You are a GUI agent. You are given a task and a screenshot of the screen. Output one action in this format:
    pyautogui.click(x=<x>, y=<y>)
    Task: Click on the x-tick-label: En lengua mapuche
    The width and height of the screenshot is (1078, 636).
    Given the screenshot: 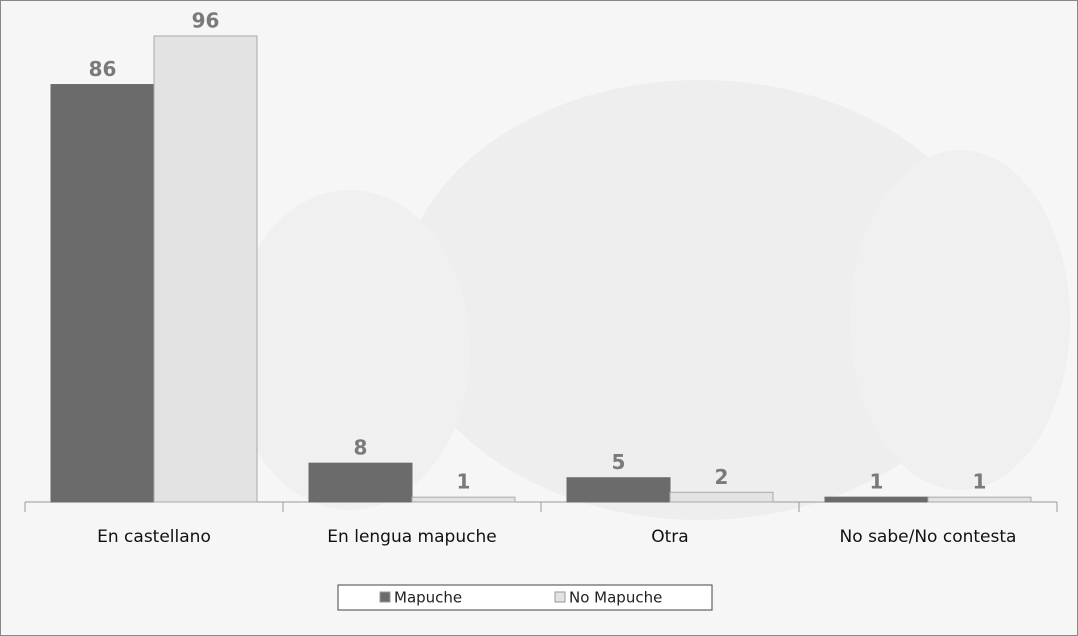 What is the action you would take?
    pyautogui.click(x=411, y=537)
    